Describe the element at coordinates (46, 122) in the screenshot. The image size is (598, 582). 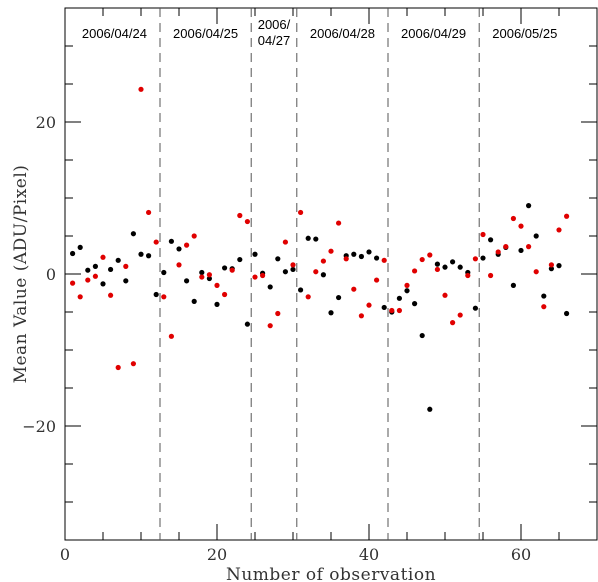
I see `y-tick-label: 20` at that location.